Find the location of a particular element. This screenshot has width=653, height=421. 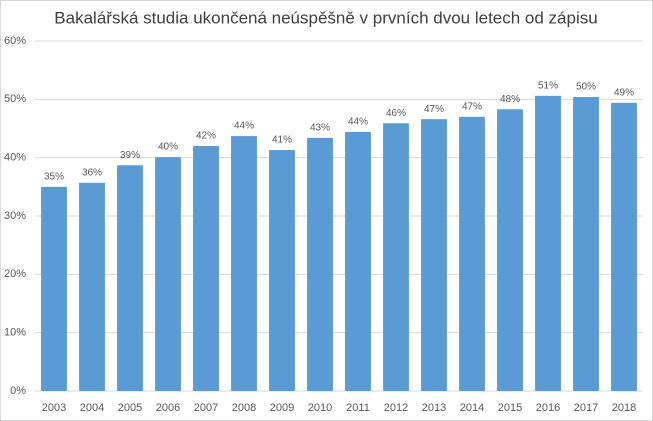

value-label: 39% is located at coordinates (130, 155).